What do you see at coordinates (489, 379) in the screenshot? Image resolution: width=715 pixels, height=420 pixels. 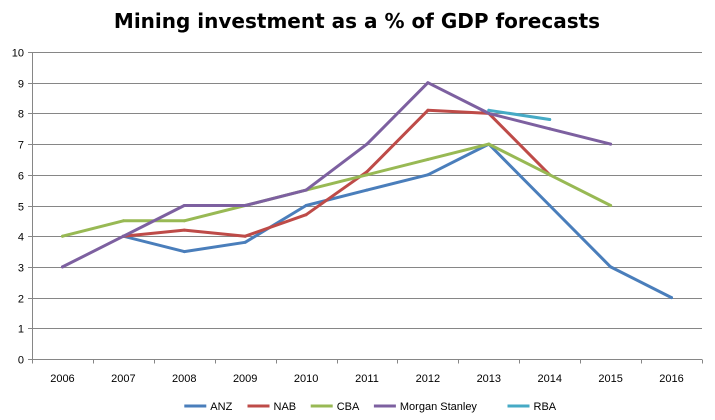 I see `x-tick-label: 2013` at bounding box center [489, 379].